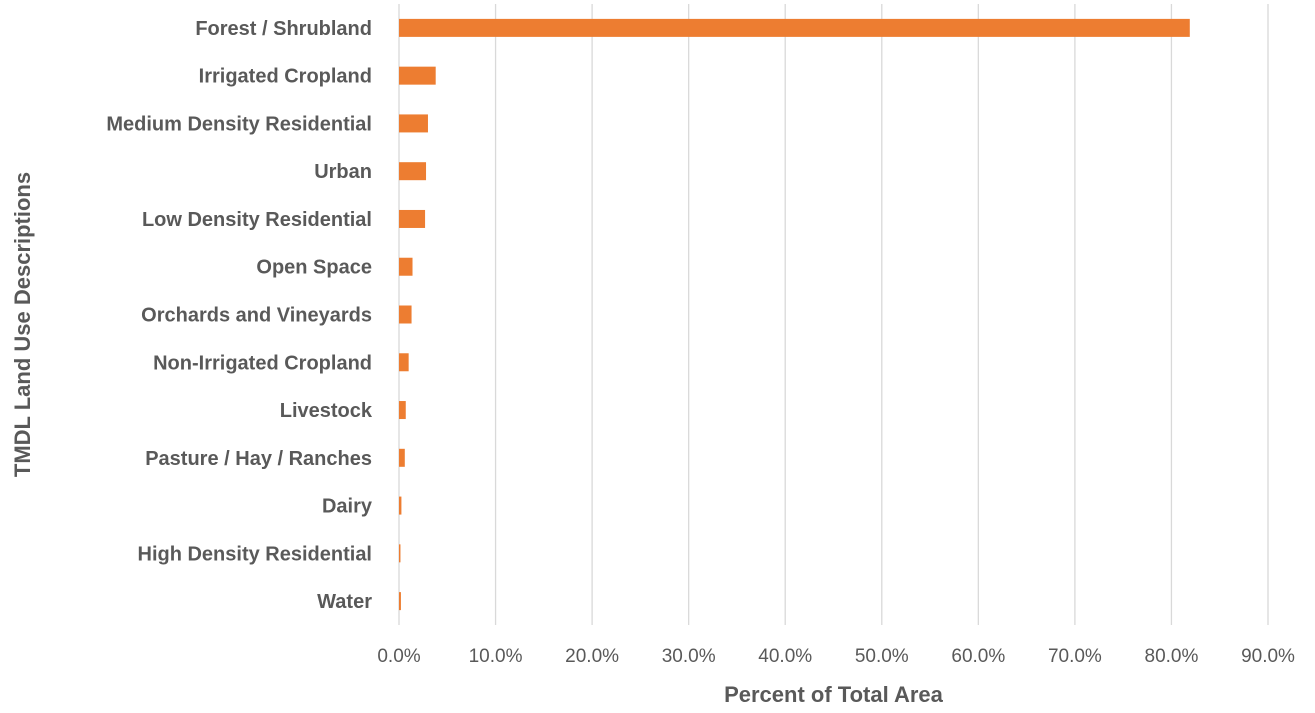  Describe the element at coordinates (1268, 656) in the screenshot. I see `x-tick-label: 90.0%` at that location.